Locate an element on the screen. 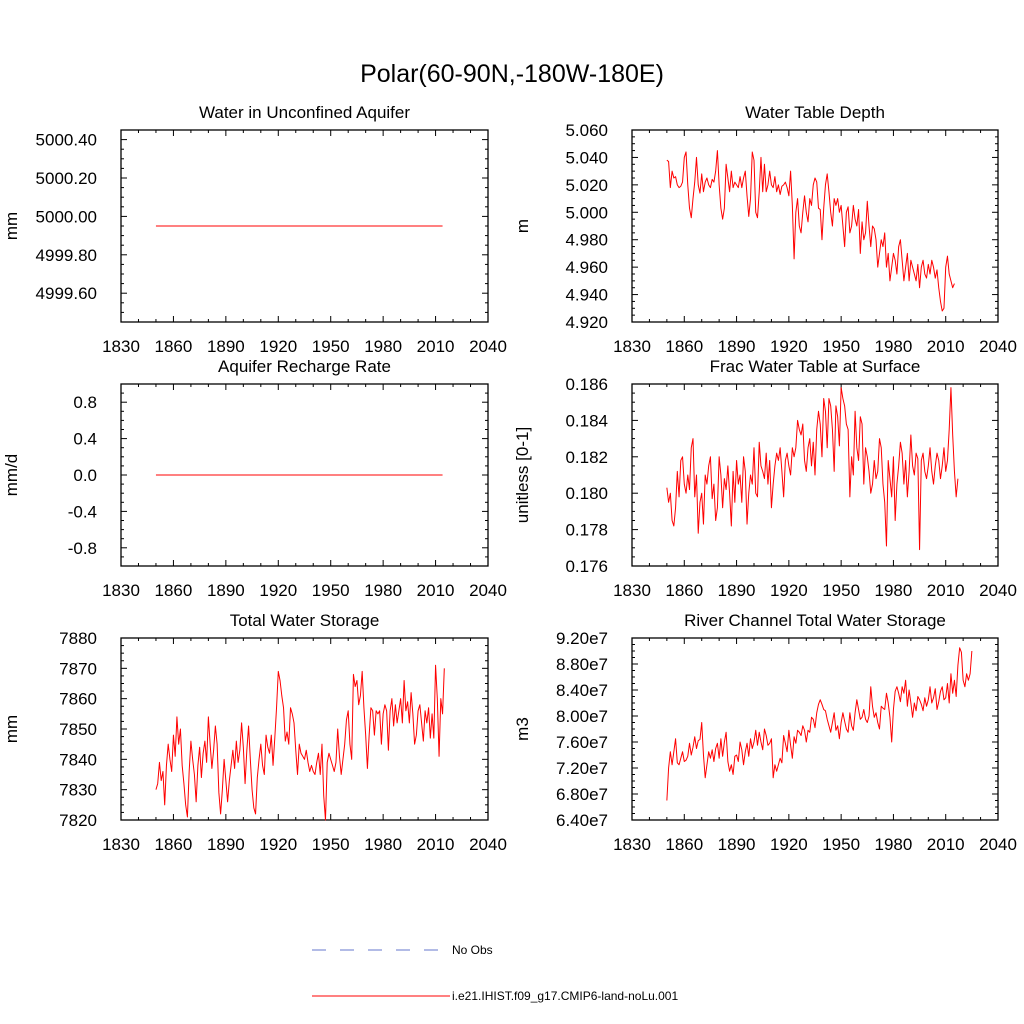 The height and width of the screenshot is (1024, 1024). y-axis-label: m3 is located at coordinates (522, 729).